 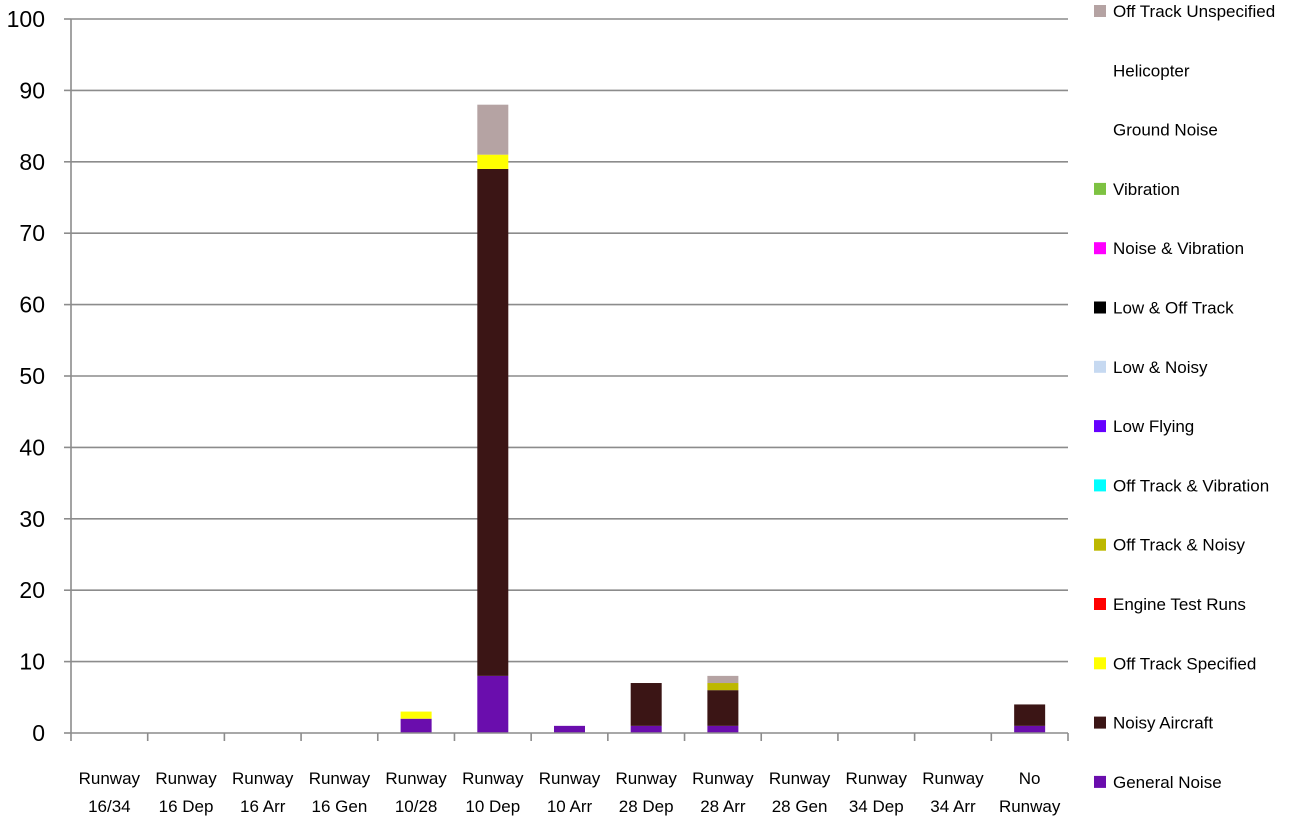 I want to click on legend-item: Off Track Unspecified, so click(x=1184, y=11).